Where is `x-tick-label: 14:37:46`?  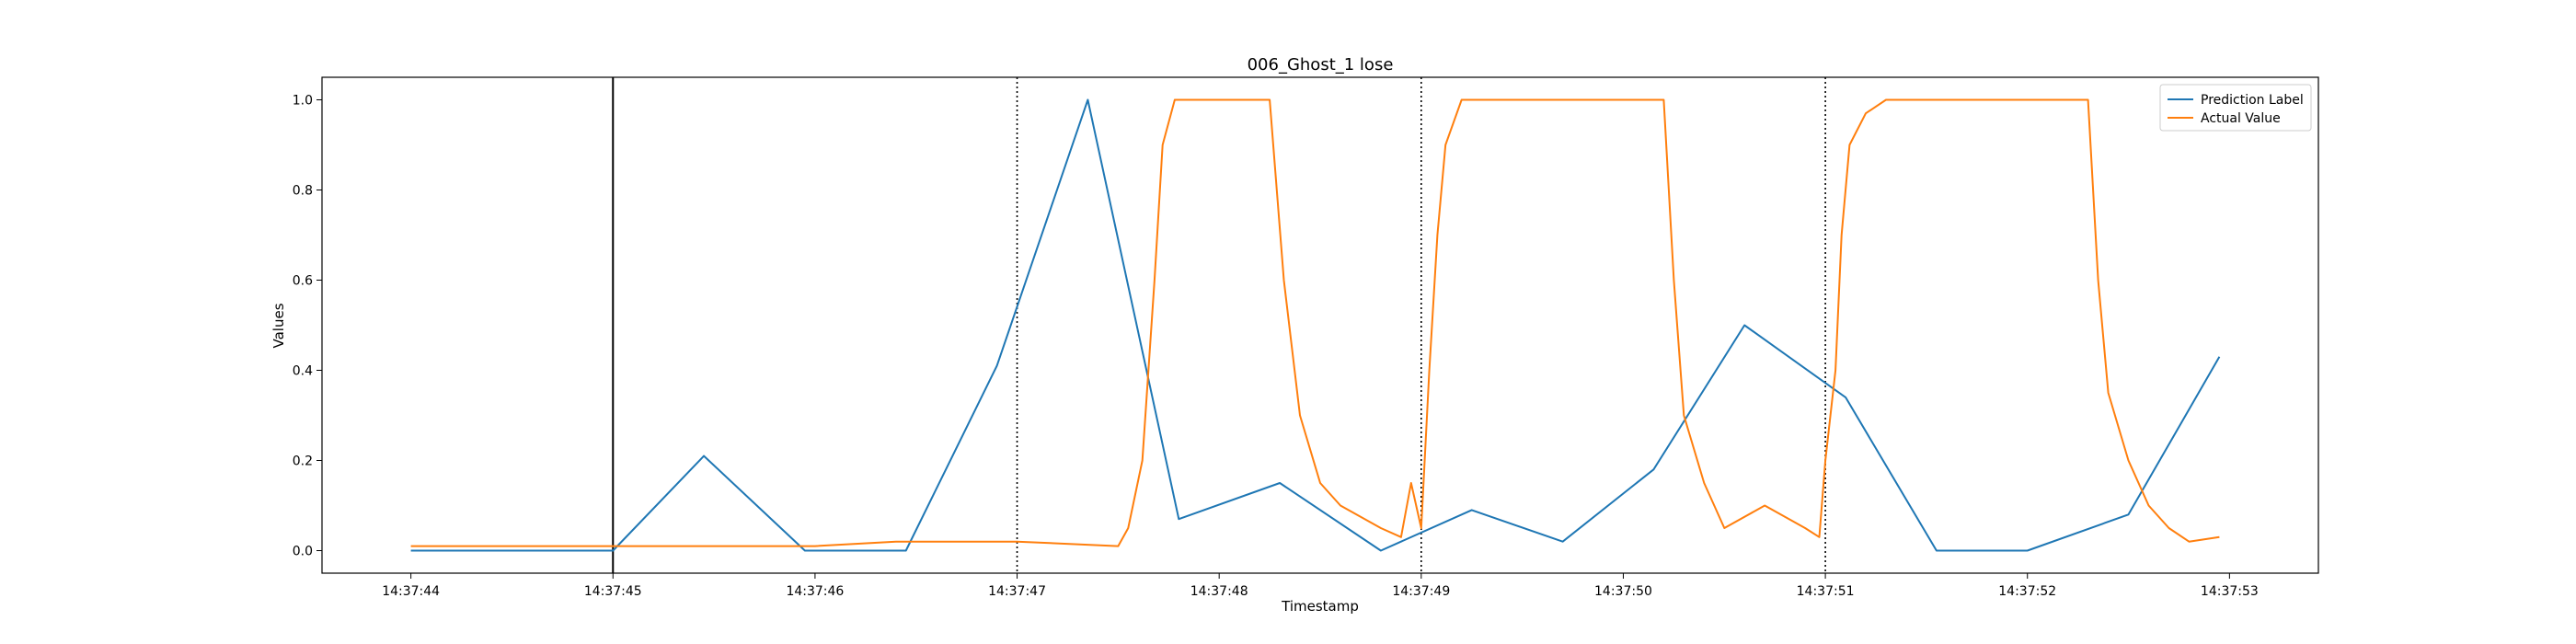 x-tick-label: 14:37:46 is located at coordinates (815, 591).